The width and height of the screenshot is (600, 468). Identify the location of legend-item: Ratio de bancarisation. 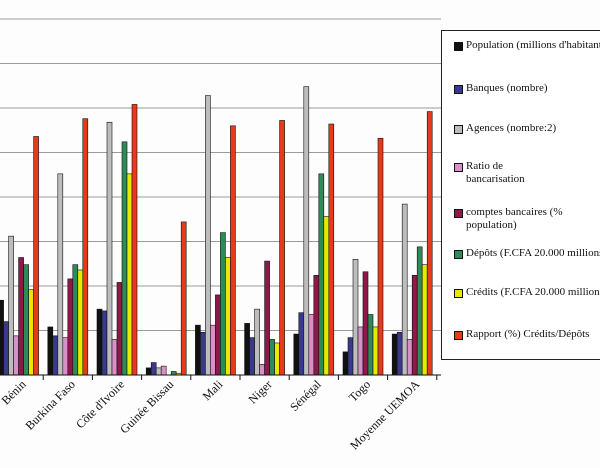
(489, 173).